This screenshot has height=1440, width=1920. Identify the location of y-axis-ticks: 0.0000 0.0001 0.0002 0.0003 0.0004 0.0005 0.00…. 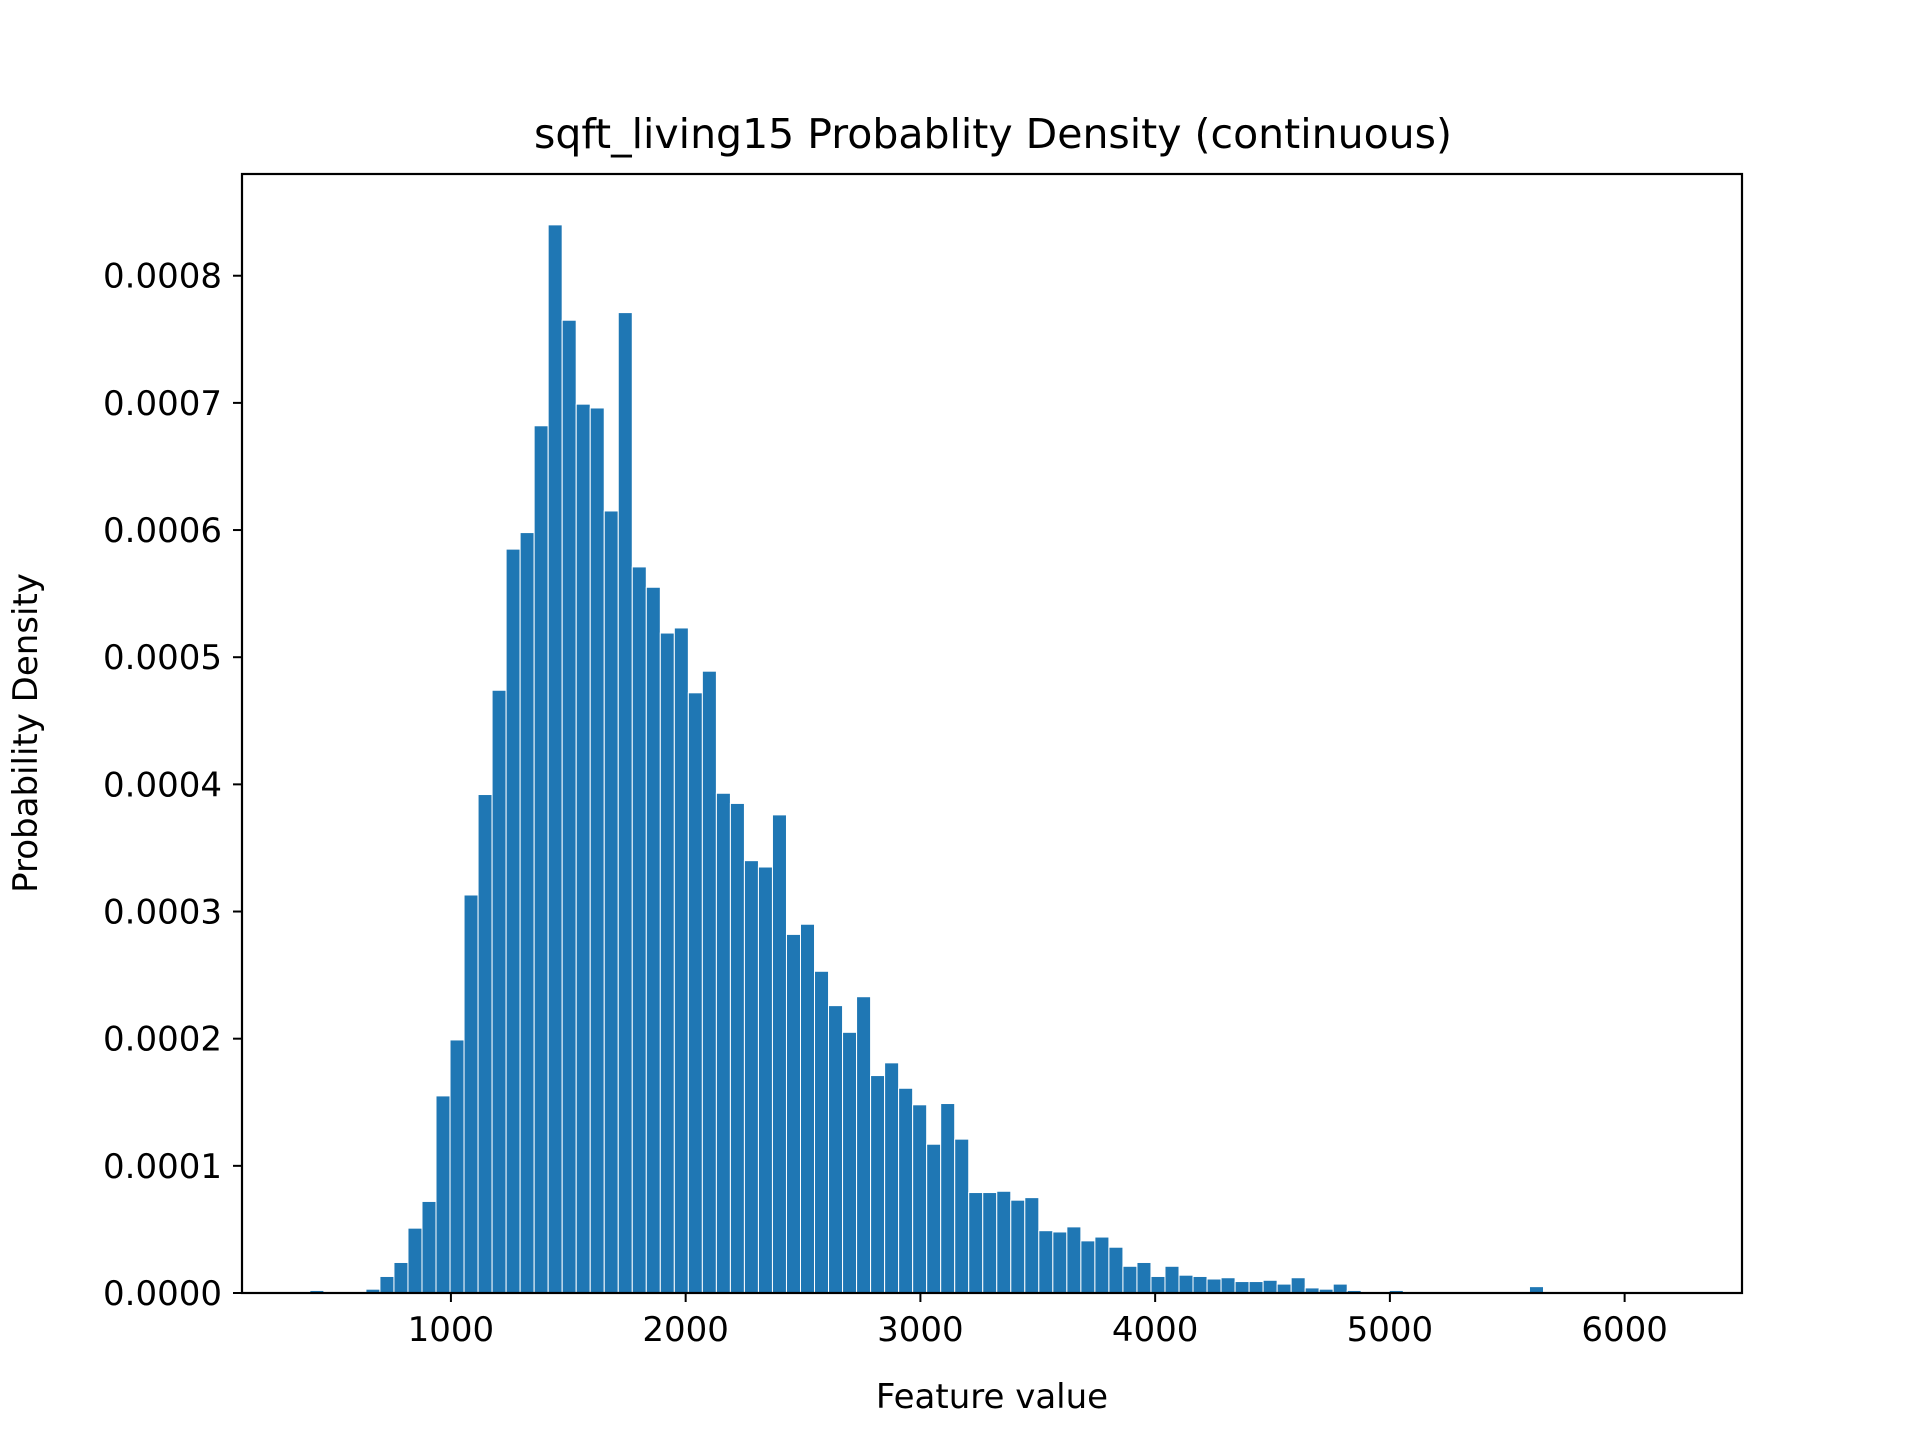
(172, 785).